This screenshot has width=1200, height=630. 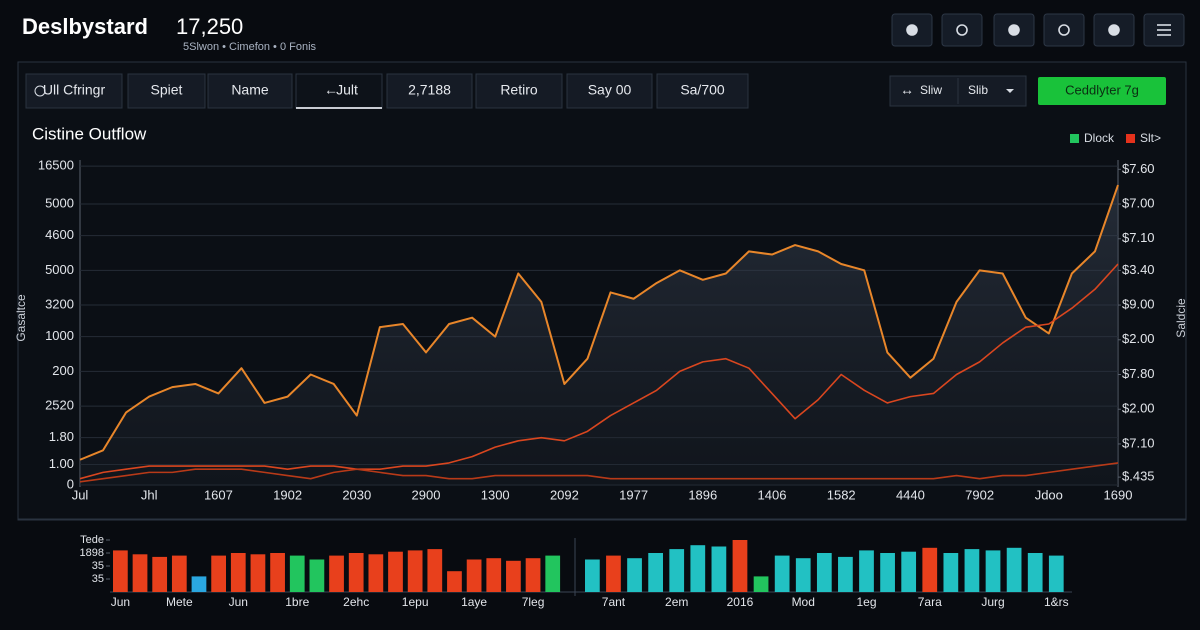 I want to click on bar-x-tick-label: 1aye, so click(x=474, y=602).